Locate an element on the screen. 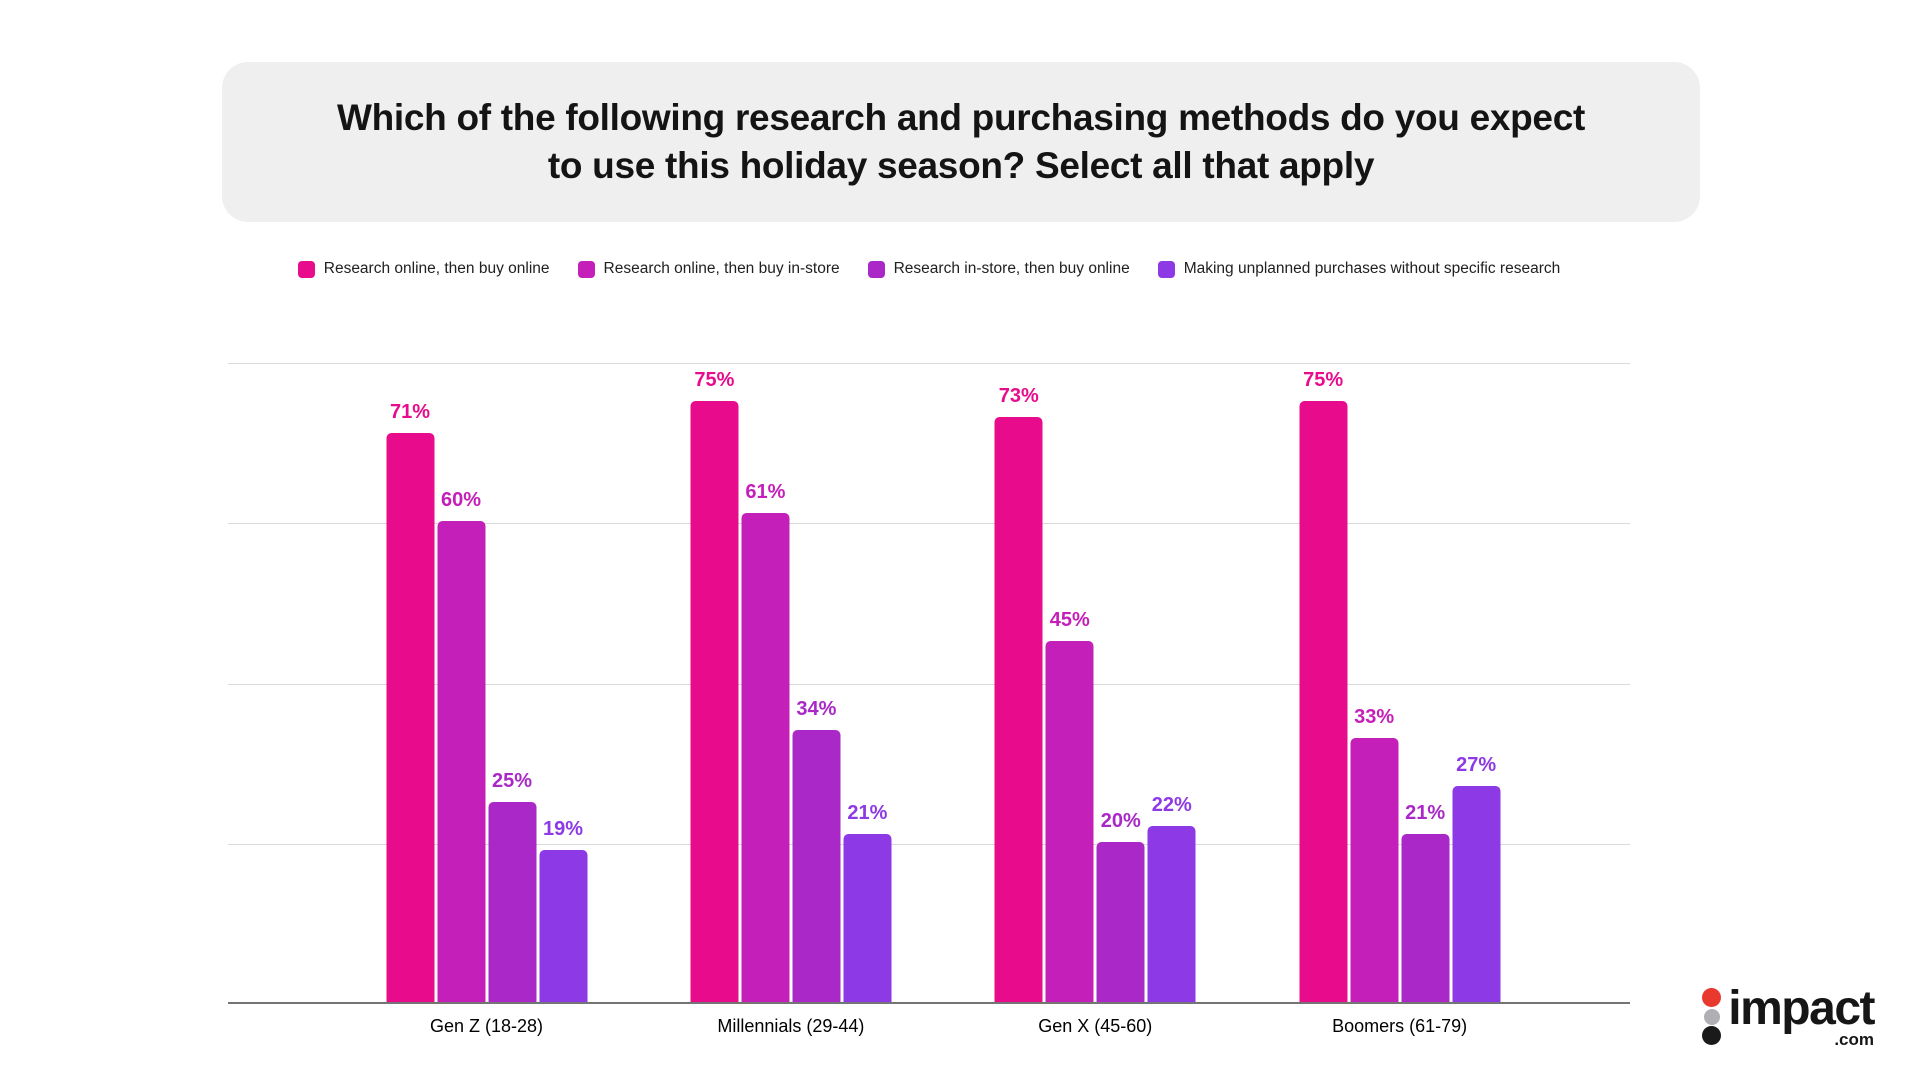  bar-boomers-61-79-research-online-then-buy-online: 75% is located at coordinates (1323, 685).